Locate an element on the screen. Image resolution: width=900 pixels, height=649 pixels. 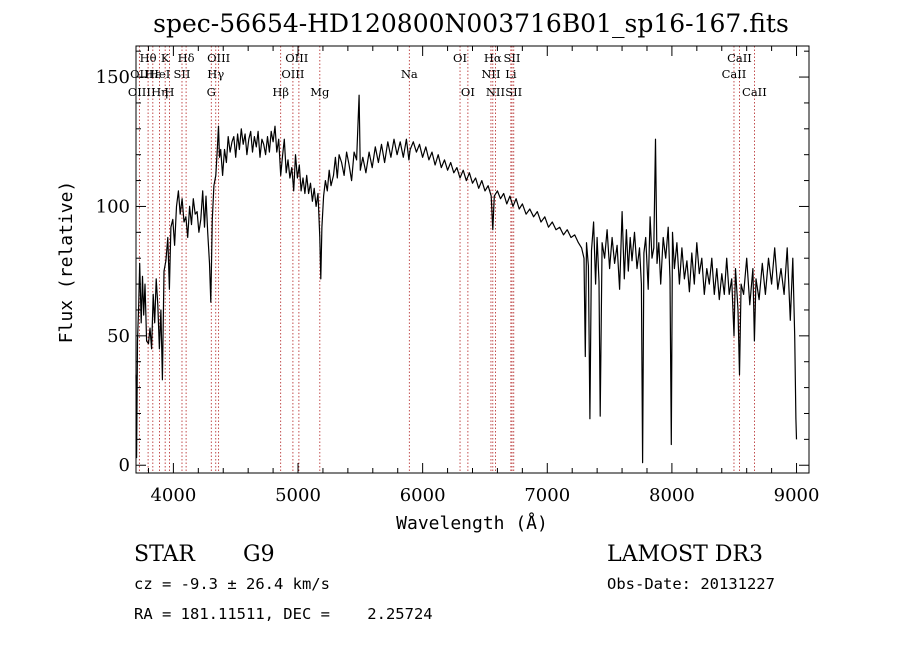
line-label: Hβ is located at coordinates (280, 92).